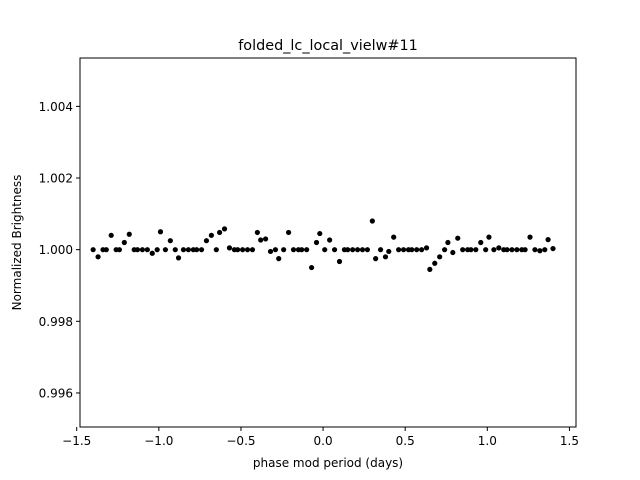 This screenshot has width=640, height=480. What do you see at coordinates (158, 441) in the screenshot?
I see `x-tick-label: −1.0` at bounding box center [158, 441].